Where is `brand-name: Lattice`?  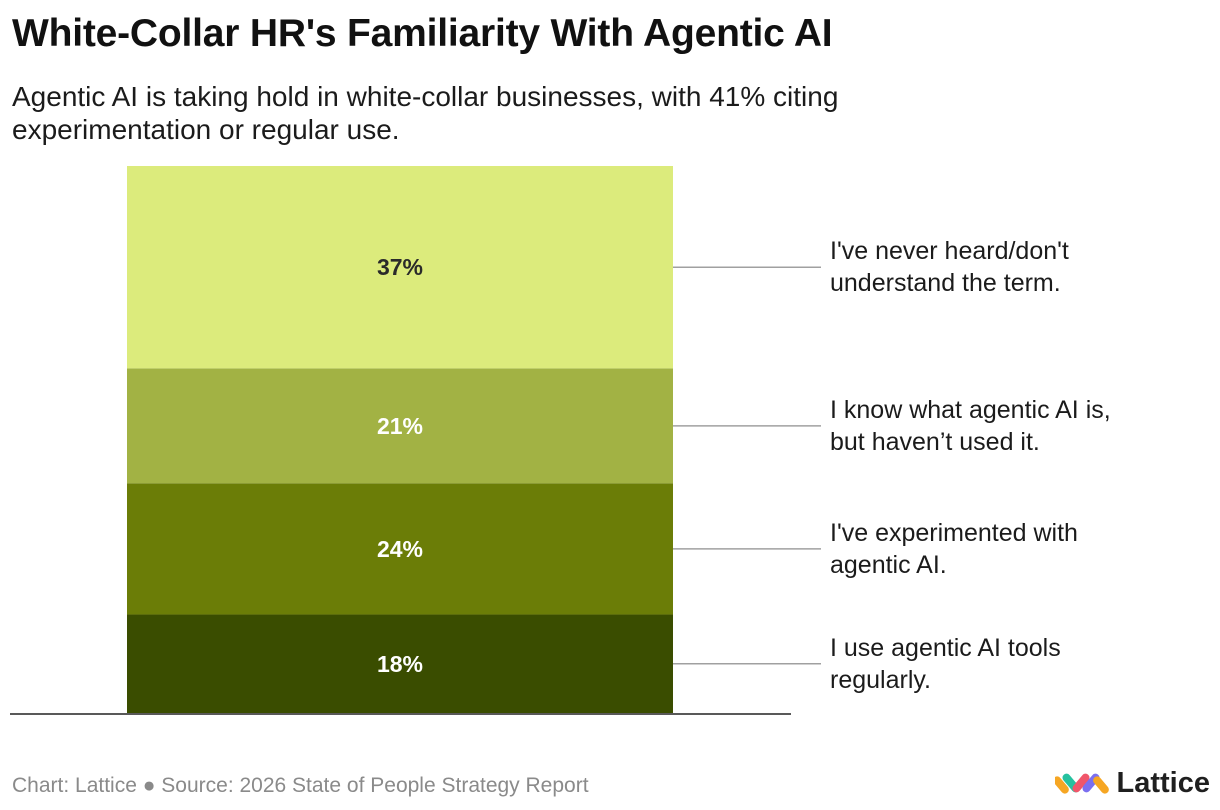 brand-name: Lattice is located at coordinates (1163, 782).